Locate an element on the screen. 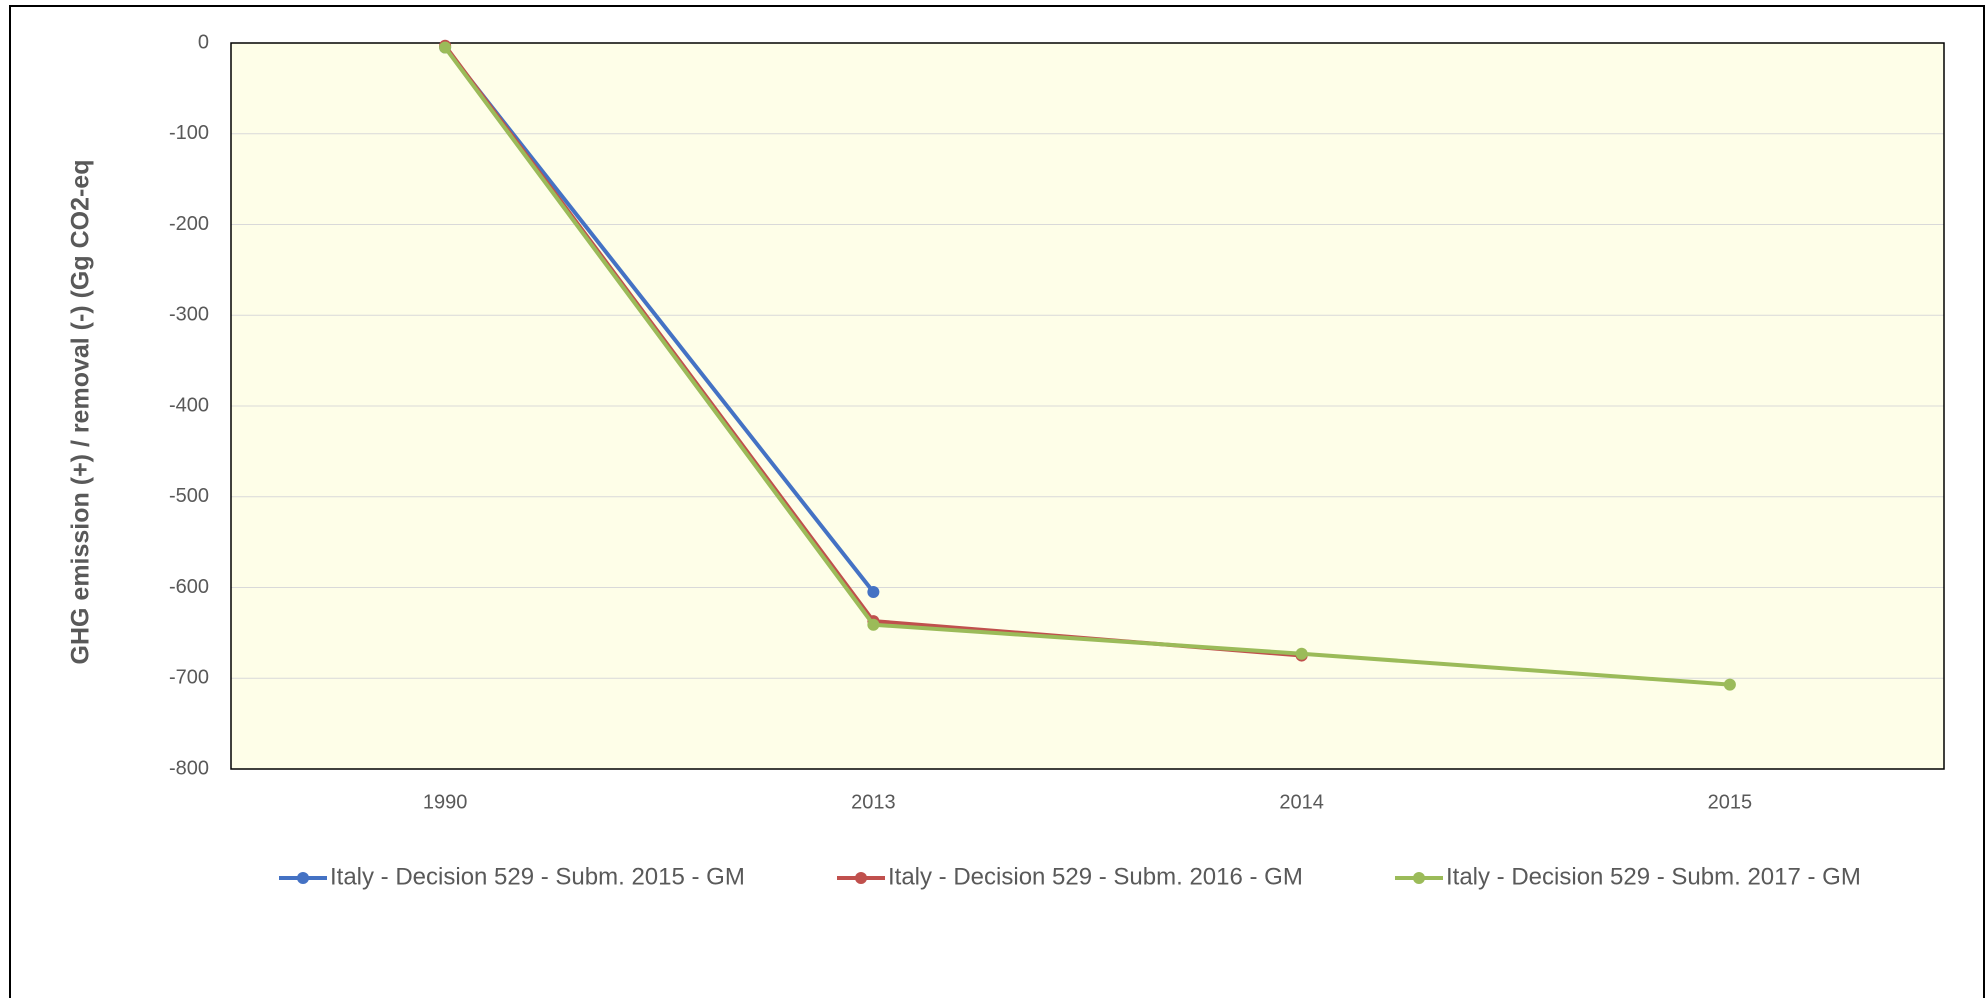 The image size is (1987, 998). x-tick-label: 2014 is located at coordinates (1301, 802).